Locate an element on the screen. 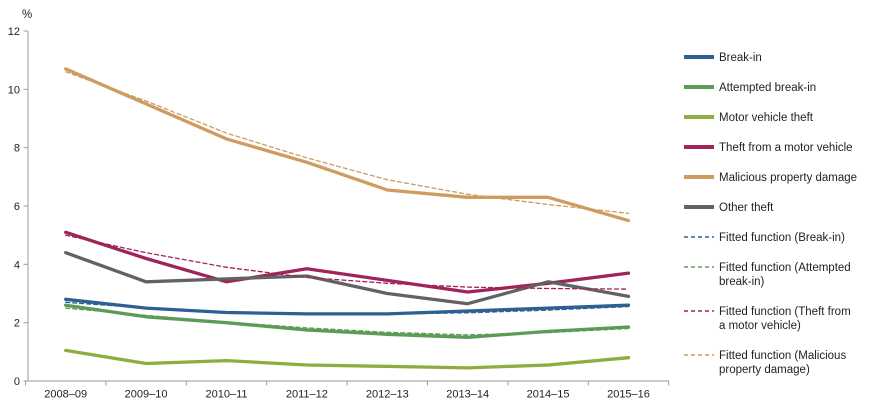 The image size is (870, 413). y-axis-tick-label: 10 is located at coordinates (14, 90).